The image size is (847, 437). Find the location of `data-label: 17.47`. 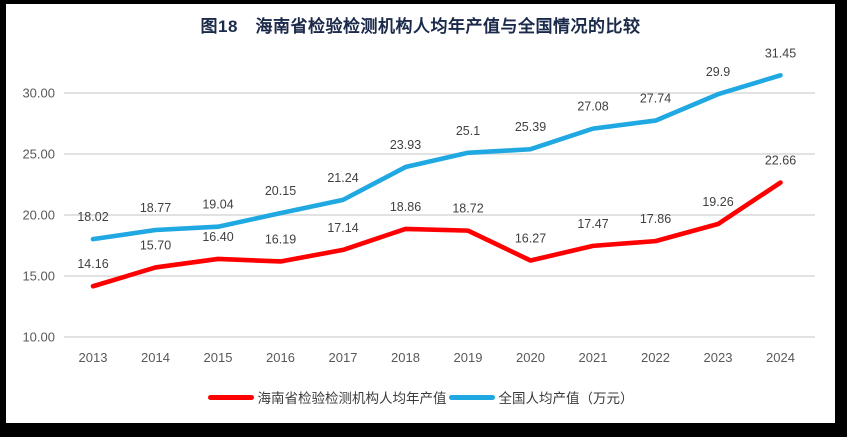

data-label: 17.47 is located at coordinates (592, 224).